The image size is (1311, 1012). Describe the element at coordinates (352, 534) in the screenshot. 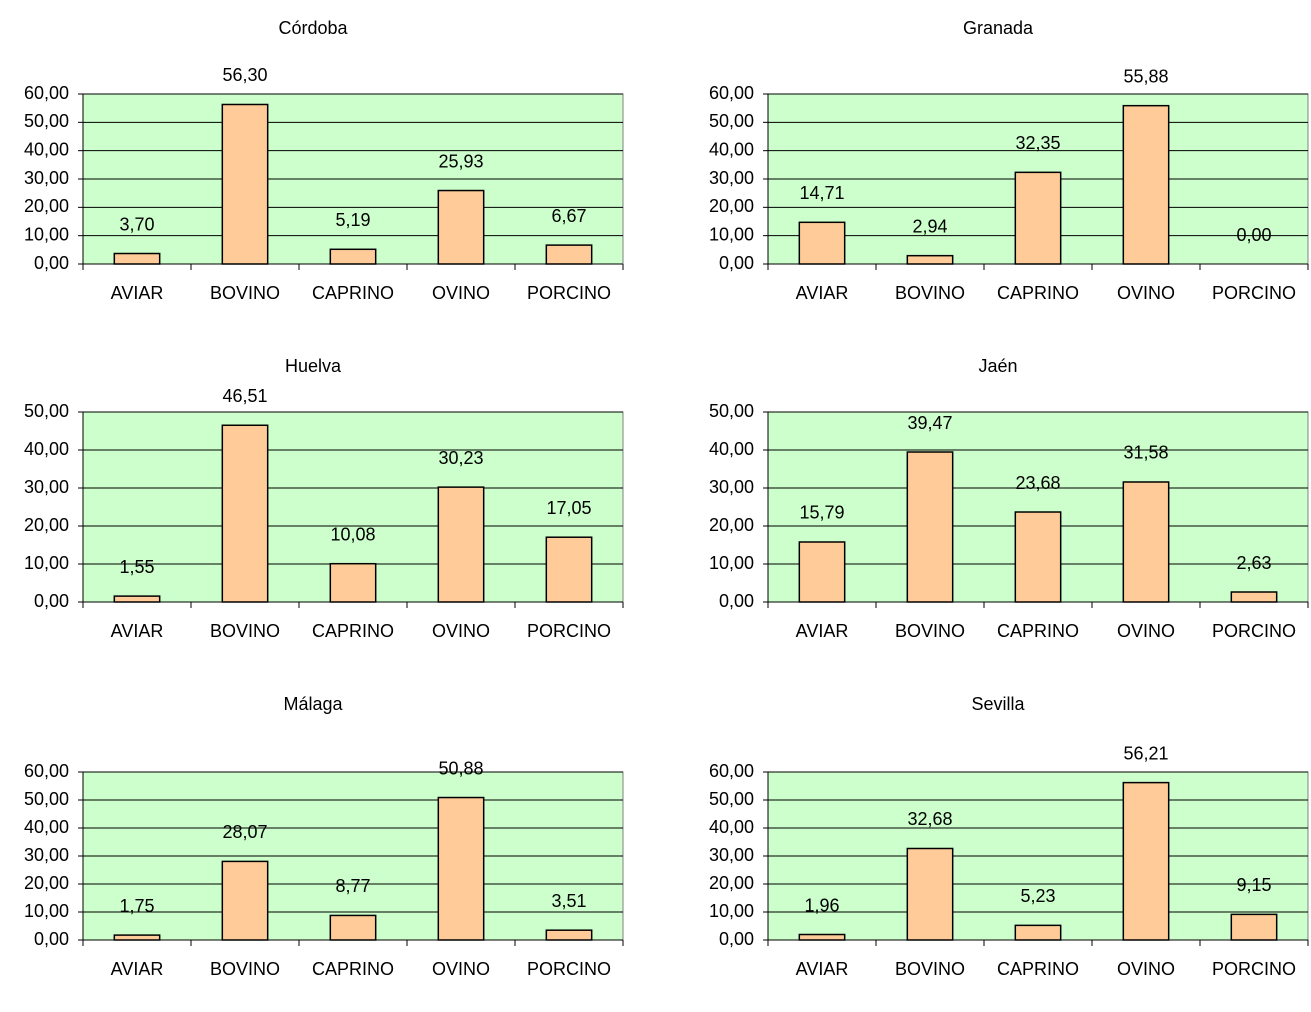

I see `value-label: 10,08` at that location.